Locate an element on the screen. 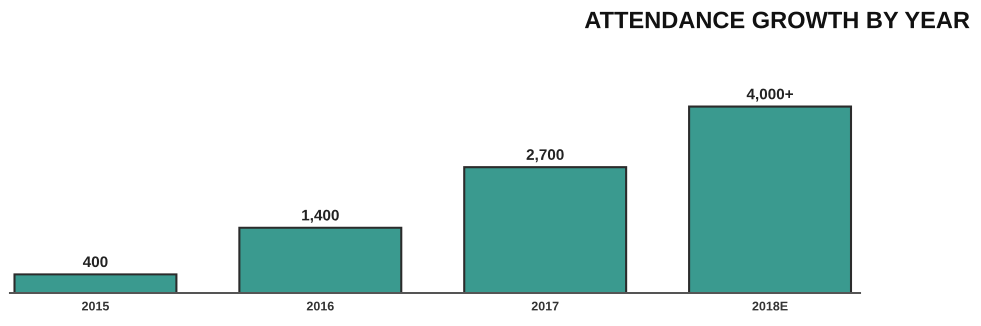  data-label: 1,400 is located at coordinates (320, 216).